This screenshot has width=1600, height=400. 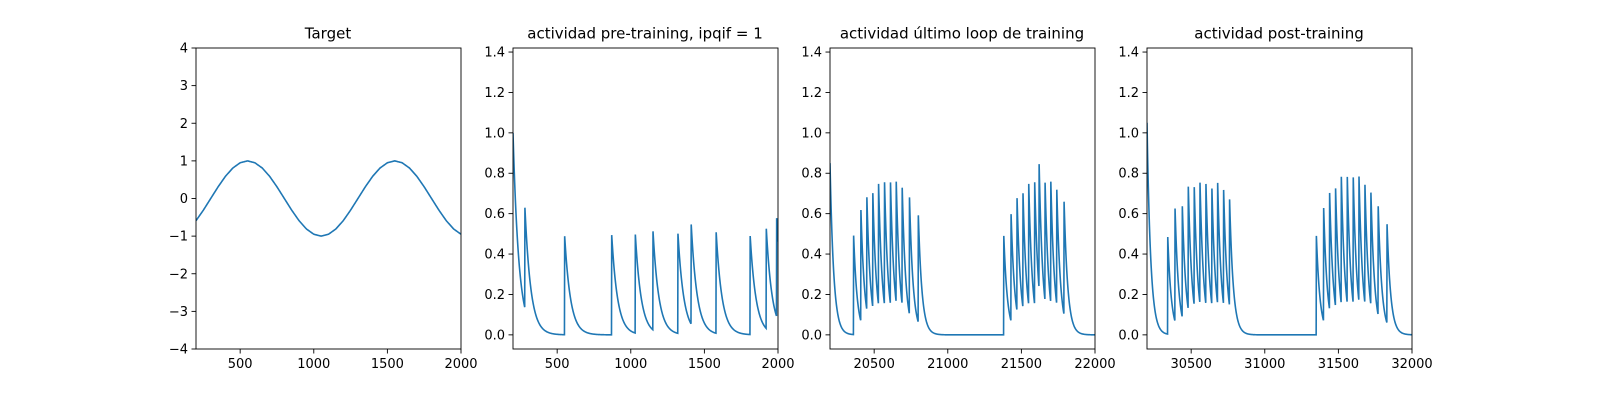 I want to click on y-tick-label: −4, so click(x=178, y=350).